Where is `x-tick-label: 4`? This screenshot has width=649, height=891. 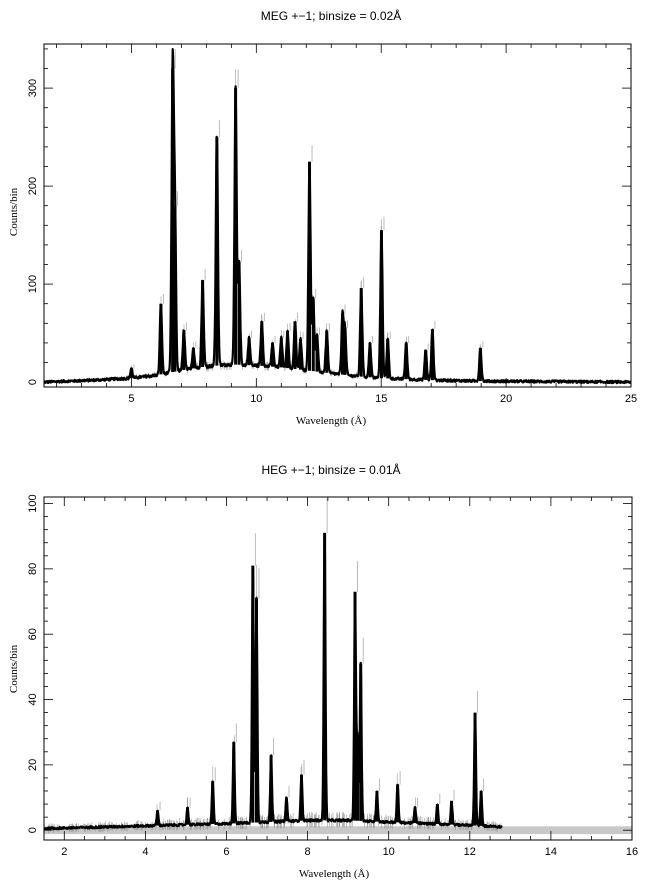 x-tick-label: 4 is located at coordinates (145, 852).